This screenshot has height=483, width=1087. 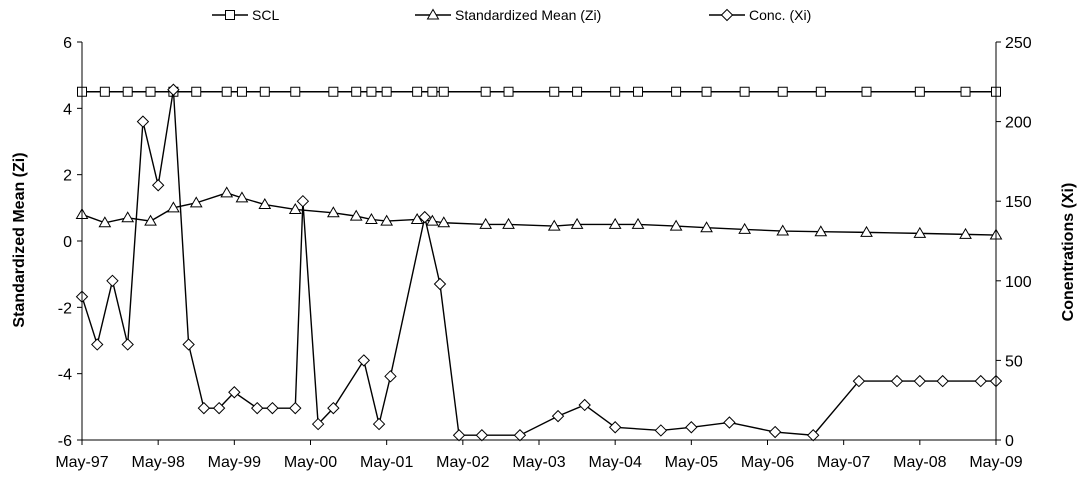 What do you see at coordinates (386, 462) in the screenshot?
I see `x-tick-label: May-01` at bounding box center [386, 462].